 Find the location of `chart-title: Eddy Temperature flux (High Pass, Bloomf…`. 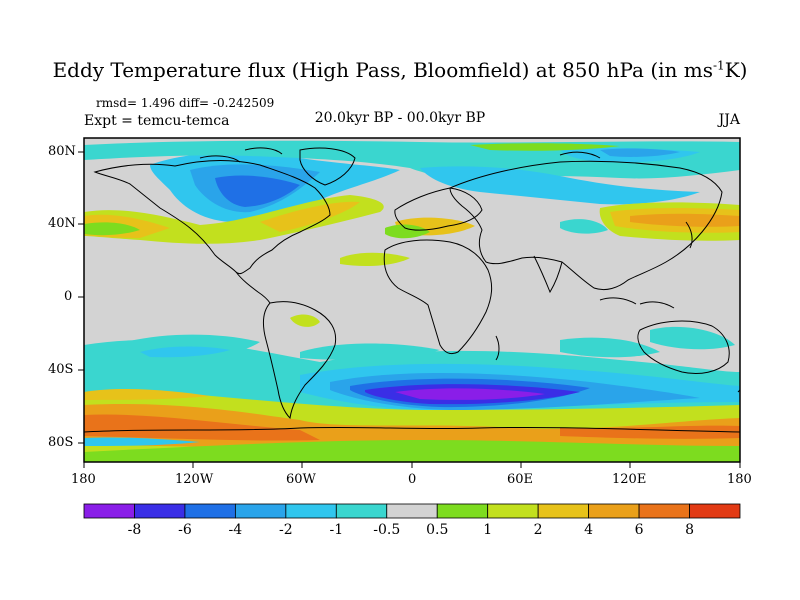

chart-title: Eddy Temperature flux (High Pass, Bloomf… is located at coordinates (400, 70).